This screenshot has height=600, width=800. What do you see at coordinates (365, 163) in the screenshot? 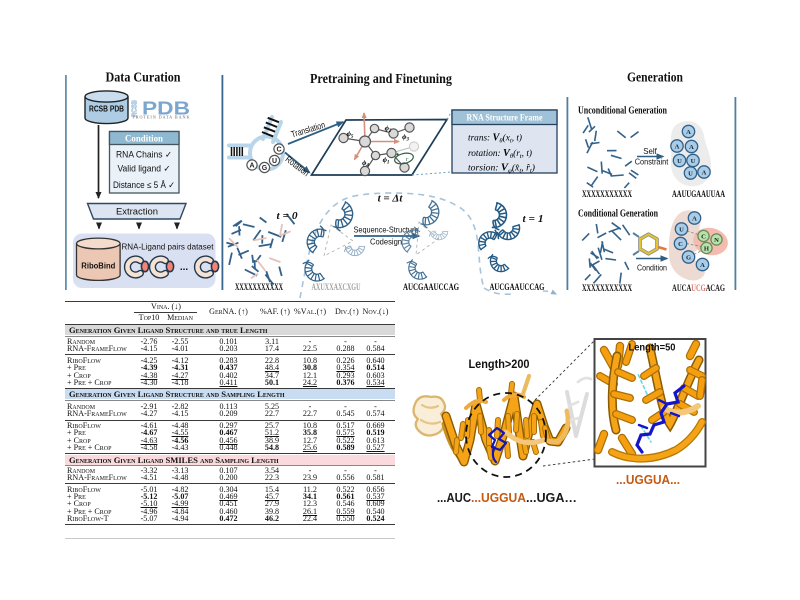
I see `svg-text: ϕ4` at bounding box center [365, 163].